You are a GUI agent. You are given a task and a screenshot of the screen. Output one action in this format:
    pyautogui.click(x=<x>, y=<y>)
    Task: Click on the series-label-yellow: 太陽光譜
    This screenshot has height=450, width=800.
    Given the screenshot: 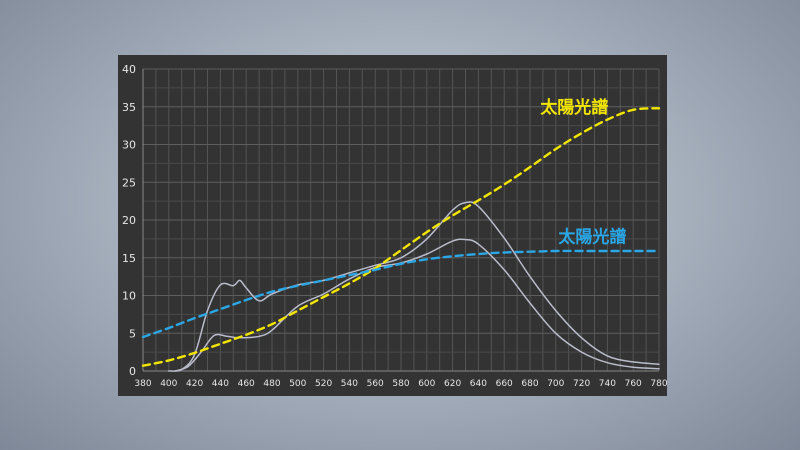 What is the action you would take?
    pyautogui.click(x=574, y=107)
    